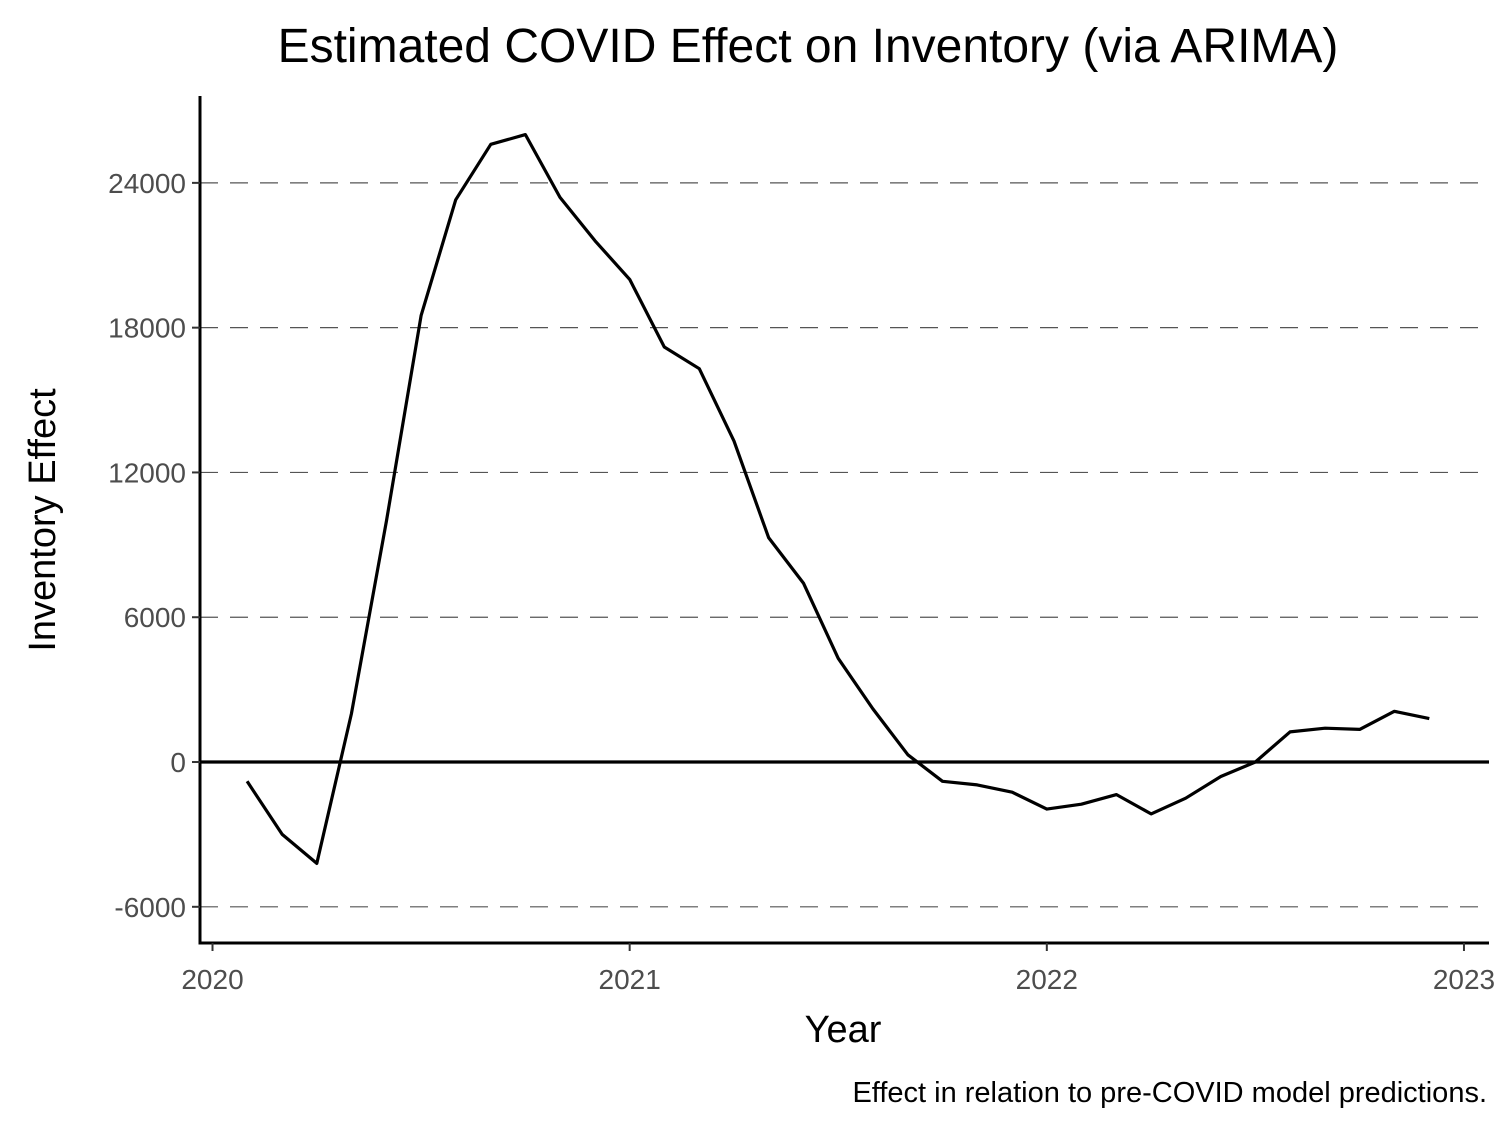 The image size is (1511, 1133). Describe the element at coordinates (43, 520) in the screenshot. I see `y-axis-title: Inventory Effect` at that location.